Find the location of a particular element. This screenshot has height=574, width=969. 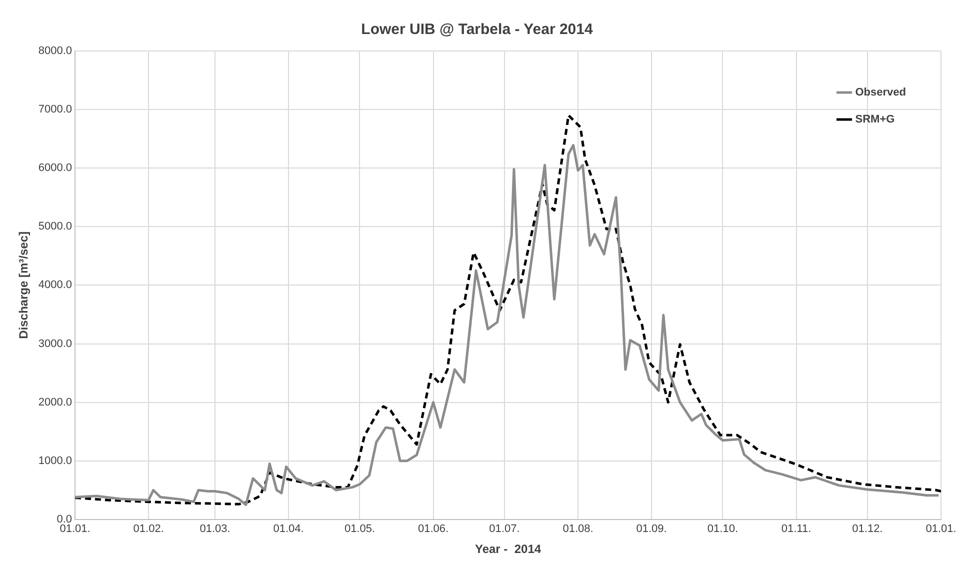

legend-label: SRM+G is located at coordinates (875, 120).